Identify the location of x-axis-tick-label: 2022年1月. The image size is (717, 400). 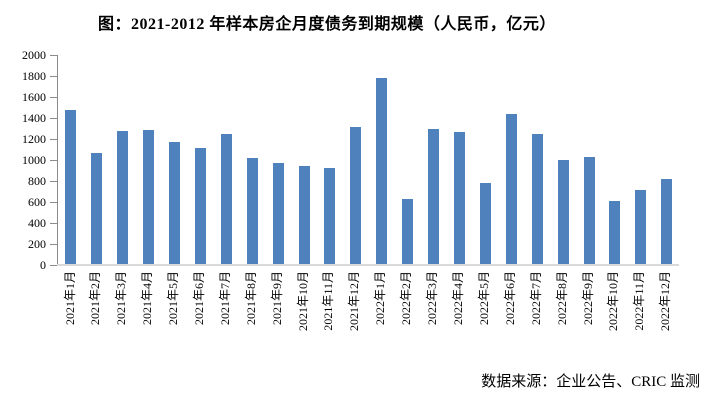
(380, 298).